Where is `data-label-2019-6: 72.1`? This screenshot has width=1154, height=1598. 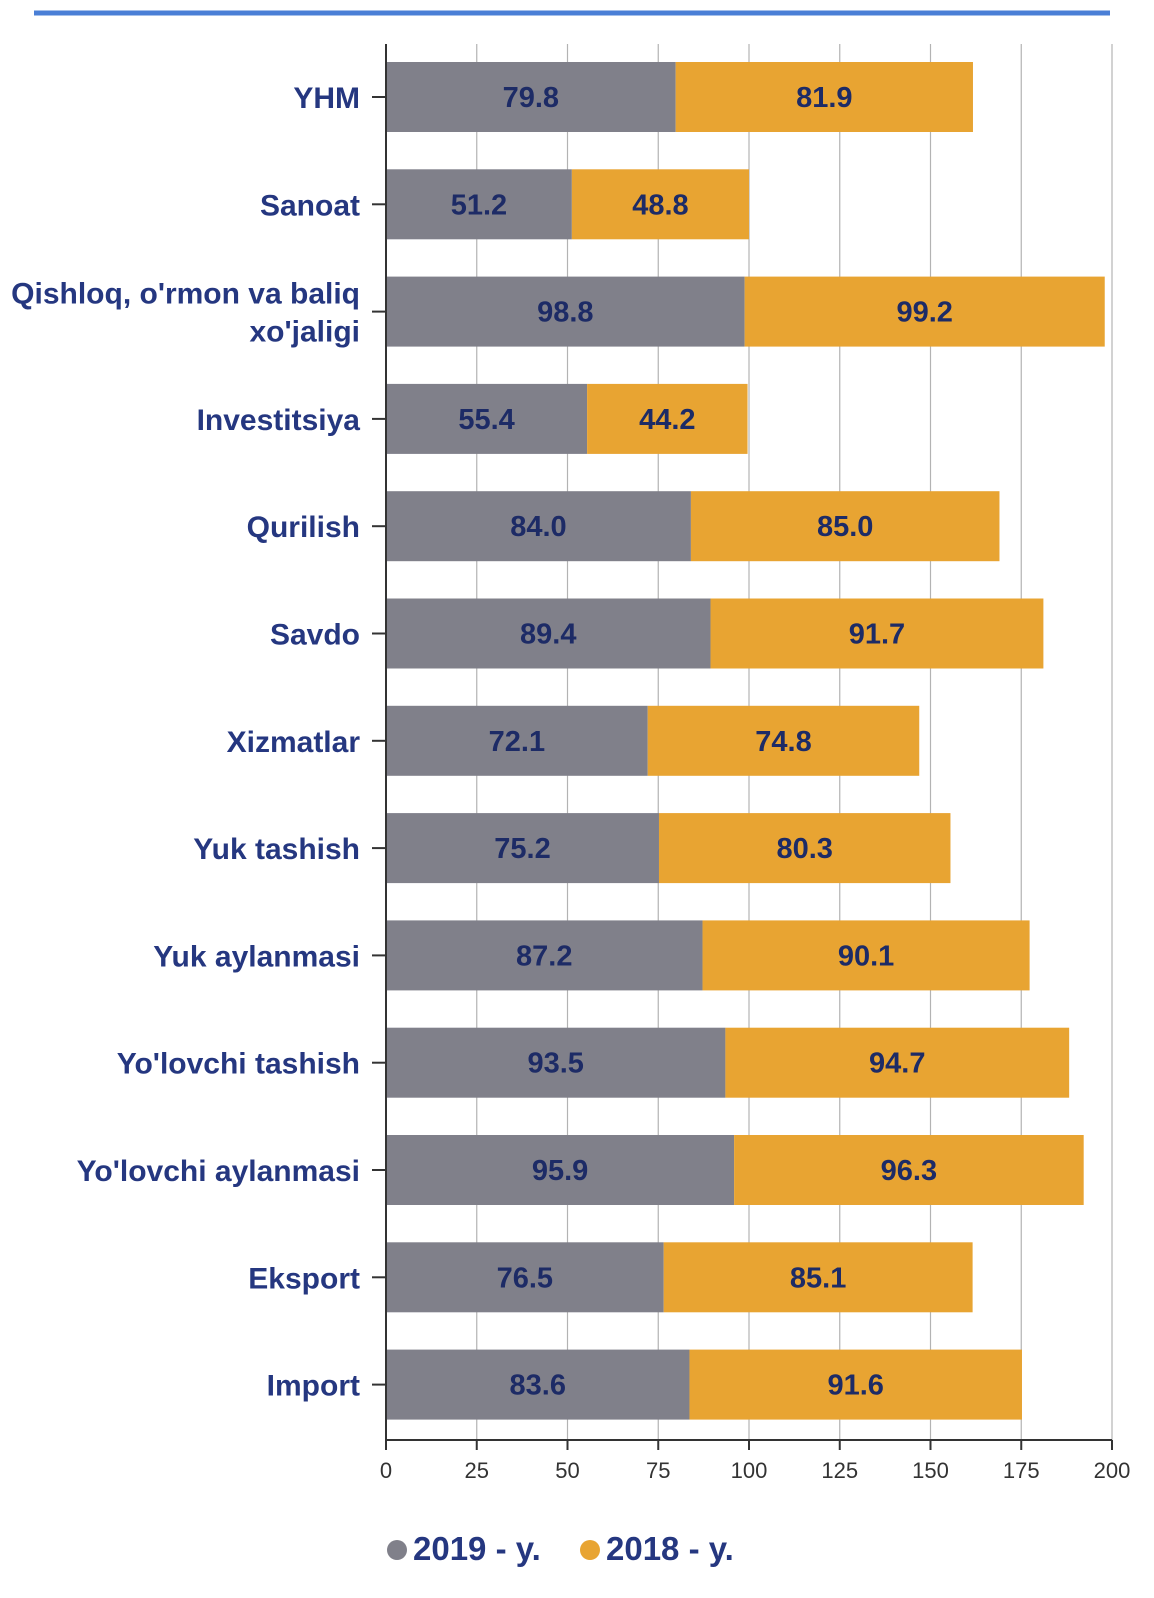 data-label-2019-6: 72.1 is located at coordinates (517, 742).